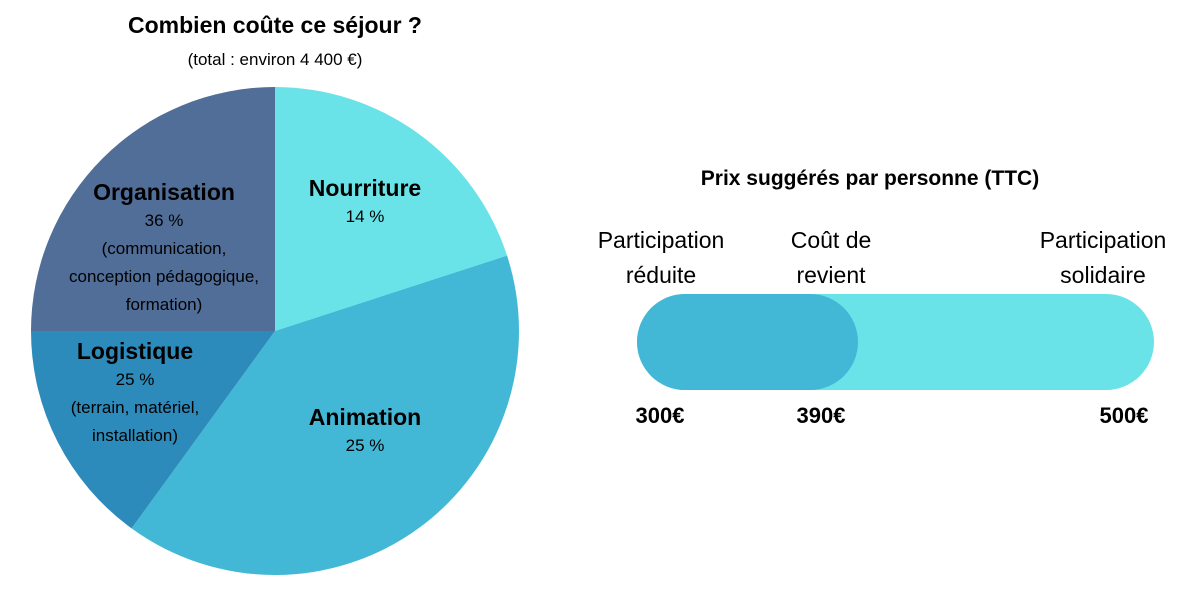 The image size is (1202, 606). I want to click on pie-slice-nourriture, so click(391, 209).